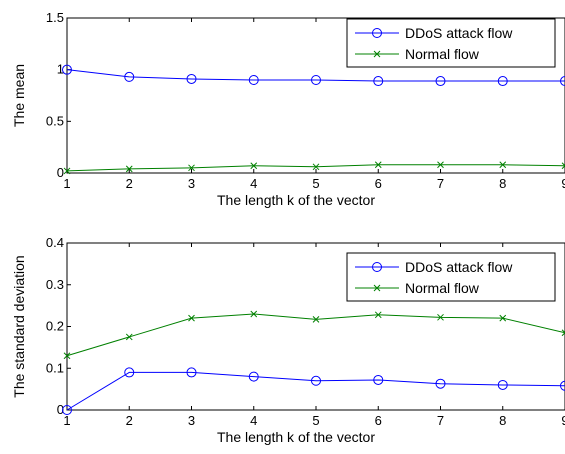 This screenshot has width=565, height=454. I want to click on y-axis-label: The standard deviation, so click(19, 326).